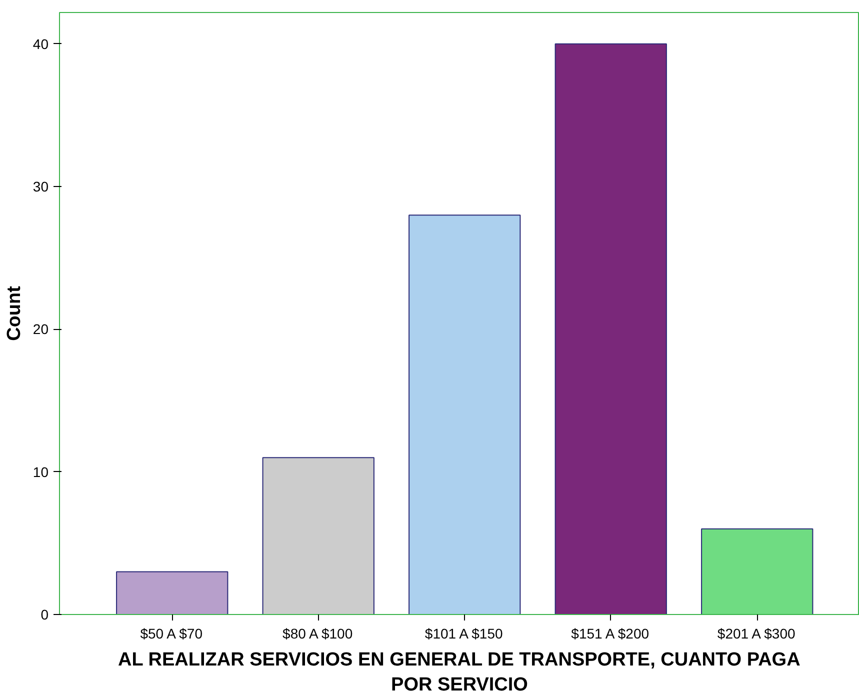 Image resolution: width=859 pixels, height=698 pixels. Describe the element at coordinates (40, 329) in the screenshot. I see `y-tick-label: 20` at that location.